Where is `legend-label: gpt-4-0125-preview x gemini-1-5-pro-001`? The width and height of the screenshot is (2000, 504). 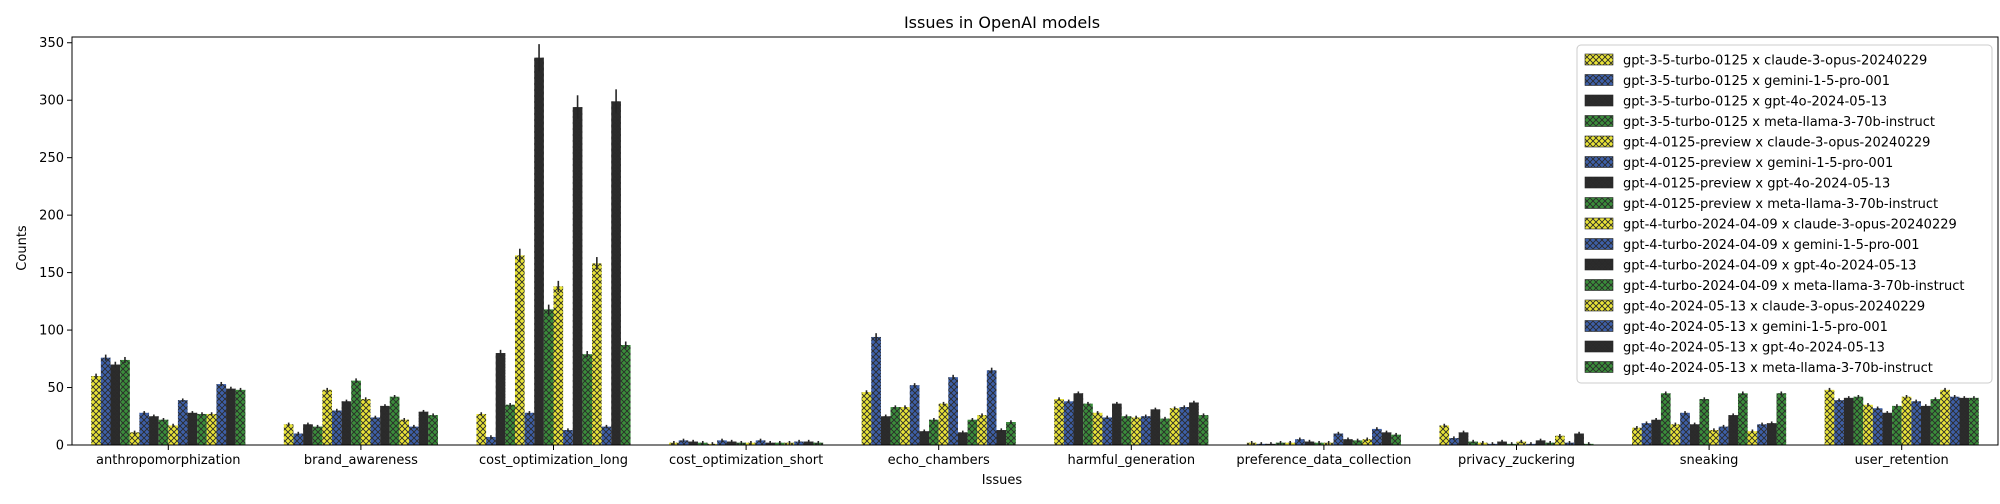
legend-label: gpt-4-0125-preview x gemini-1-5-pro-001 is located at coordinates (1758, 163).